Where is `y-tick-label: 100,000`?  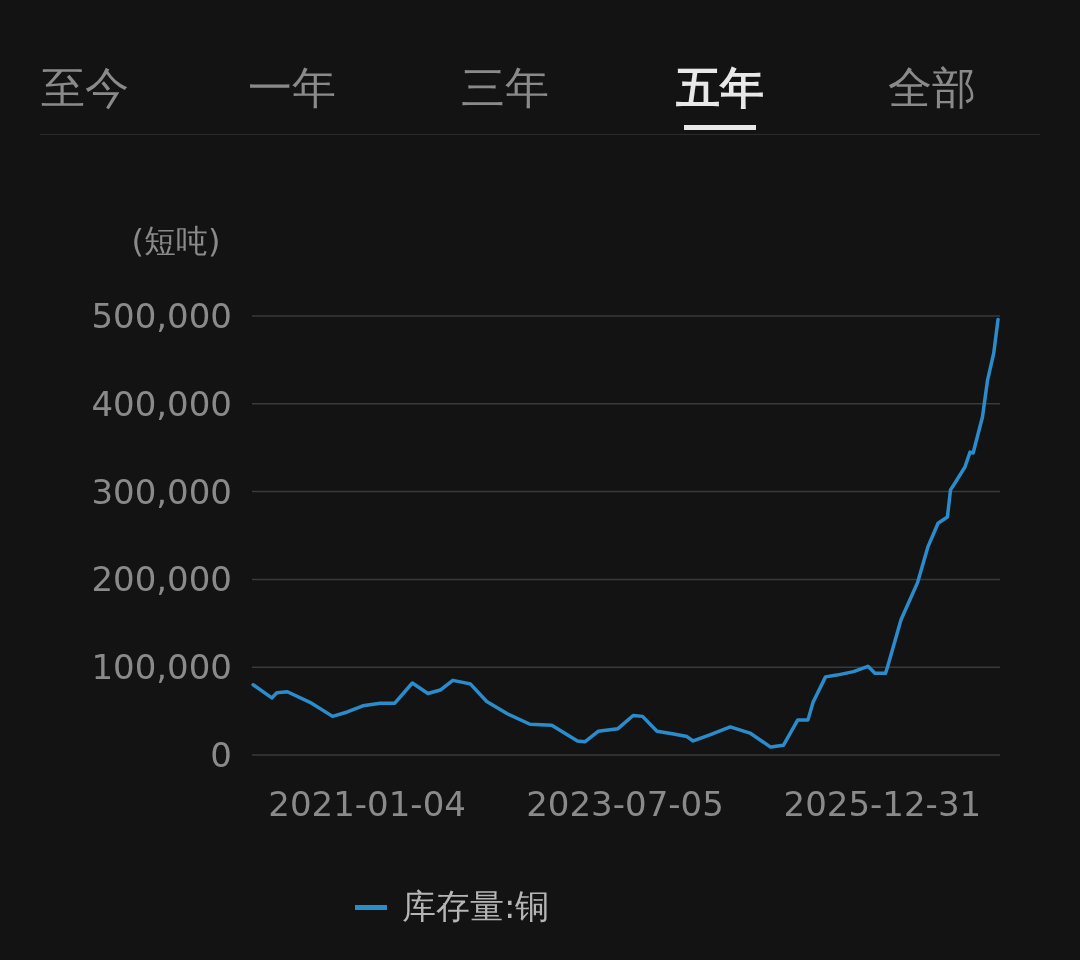 y-tick-label: 100,000 is located at coordinates (161, 667).